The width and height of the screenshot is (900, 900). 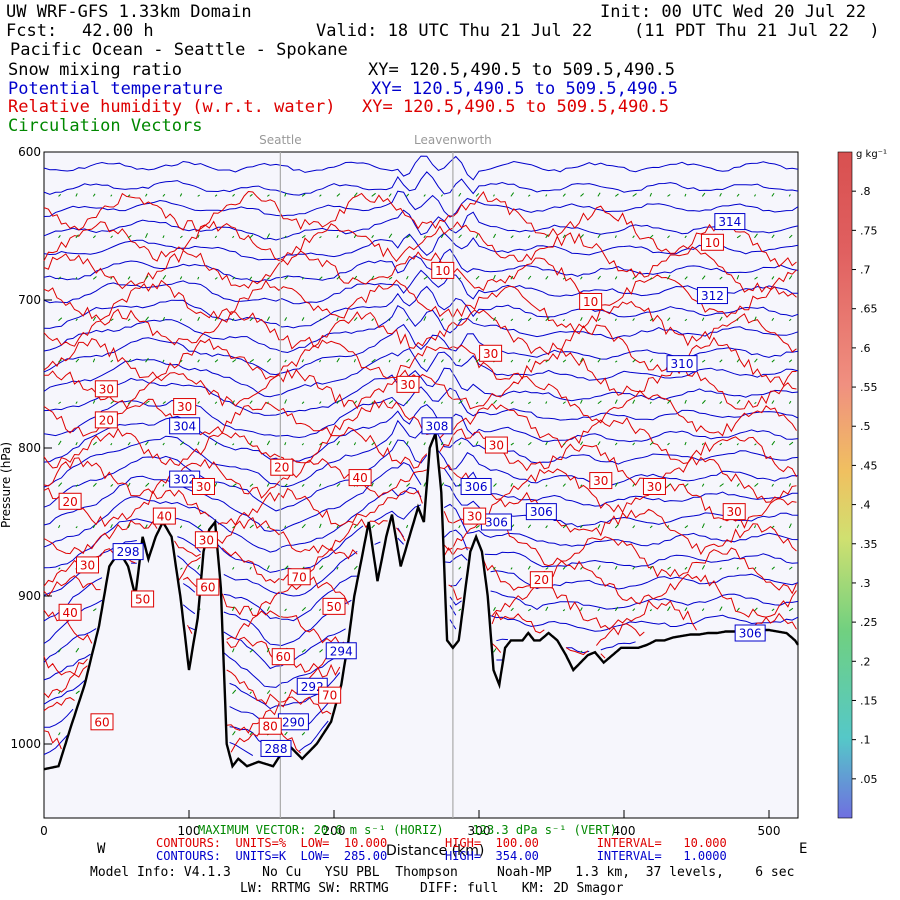 I want to click on colorbar-label: .15, so click(x=869, y=700).